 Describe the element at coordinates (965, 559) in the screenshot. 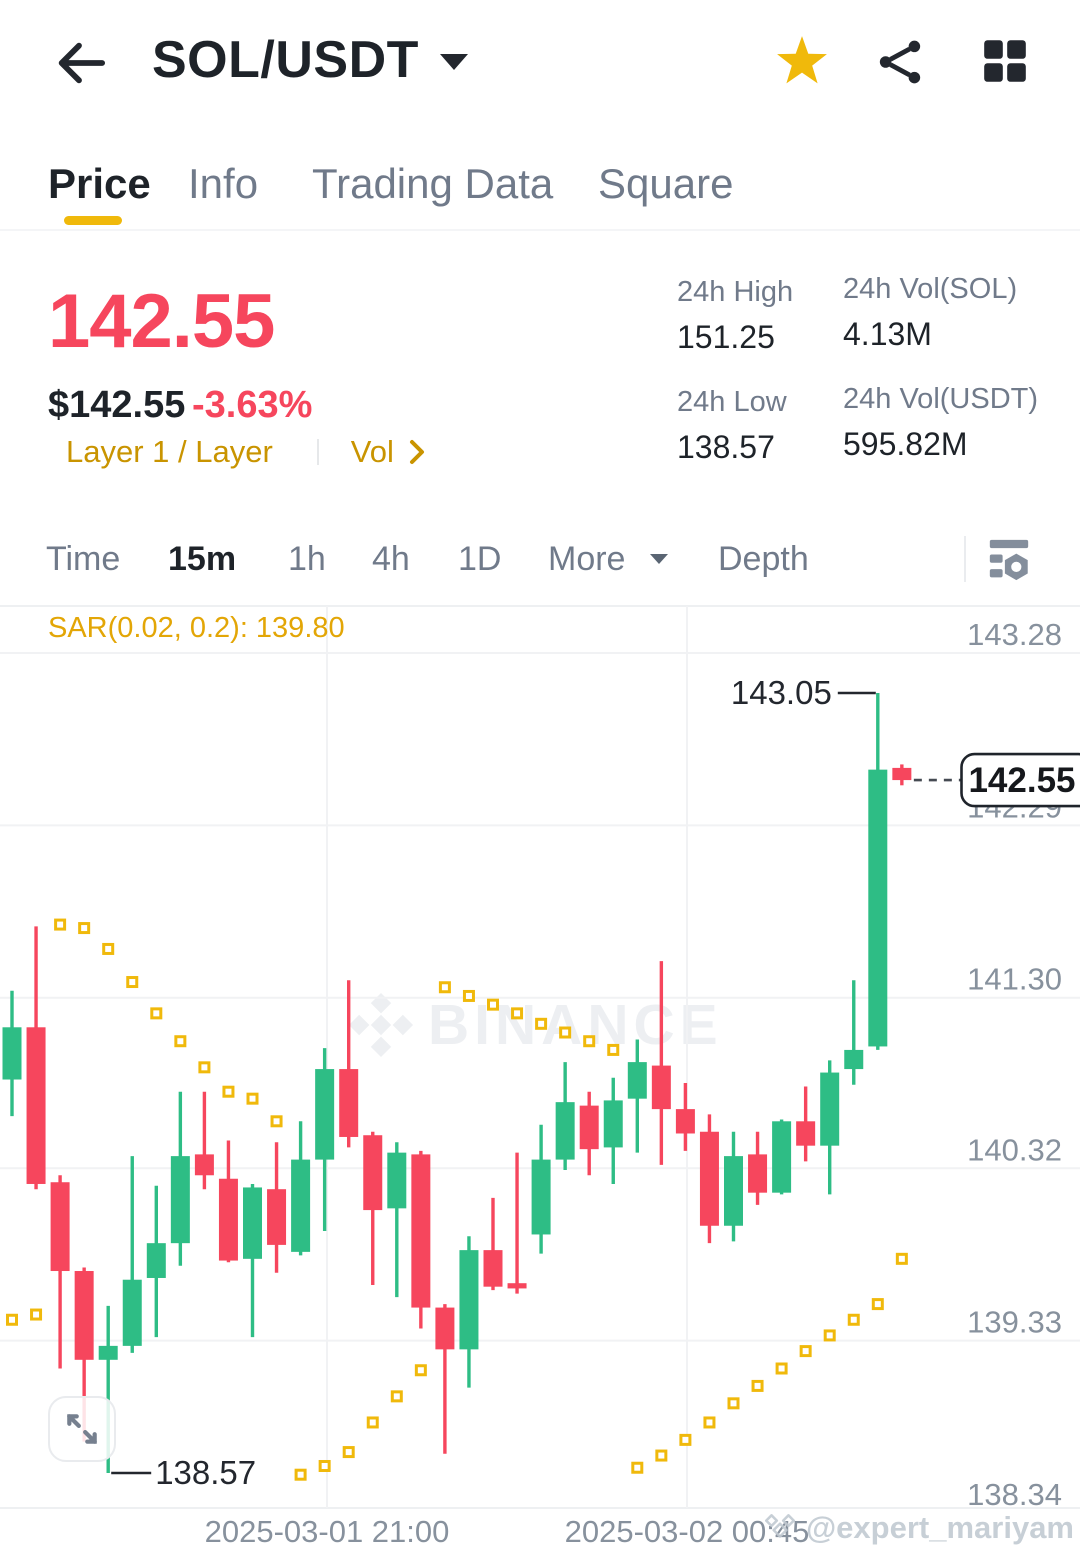

I see `toolbar-divider` at that location.